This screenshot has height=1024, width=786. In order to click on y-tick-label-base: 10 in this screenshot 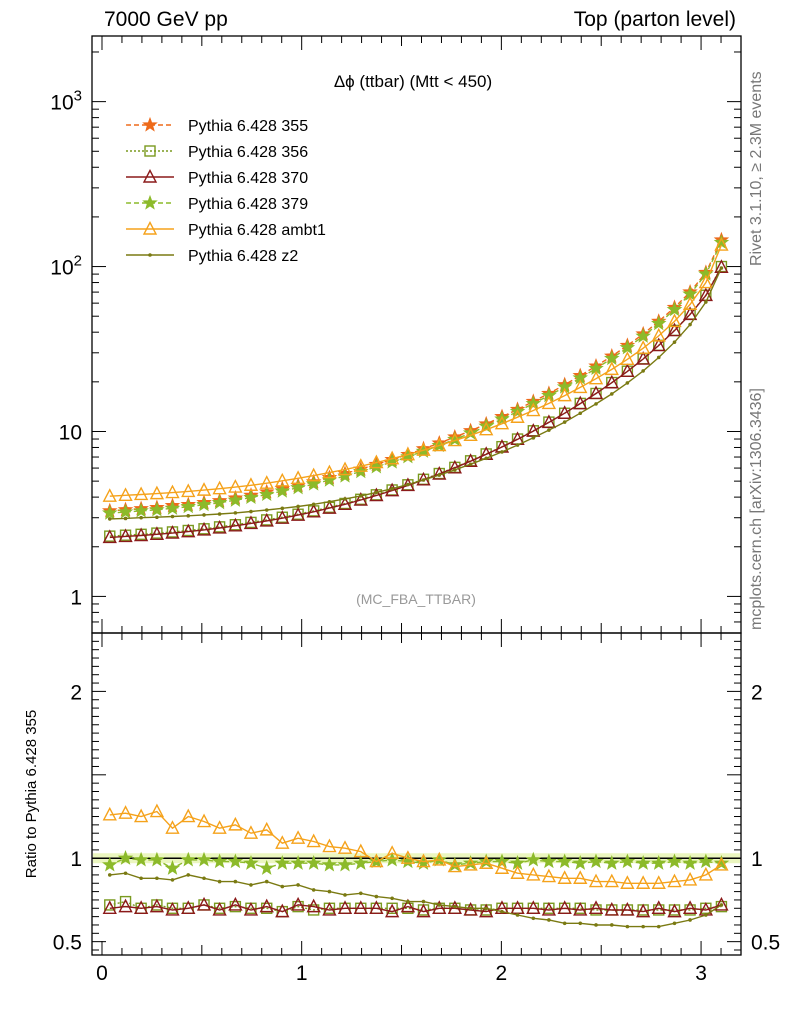, I will do `click(61, 103)`.